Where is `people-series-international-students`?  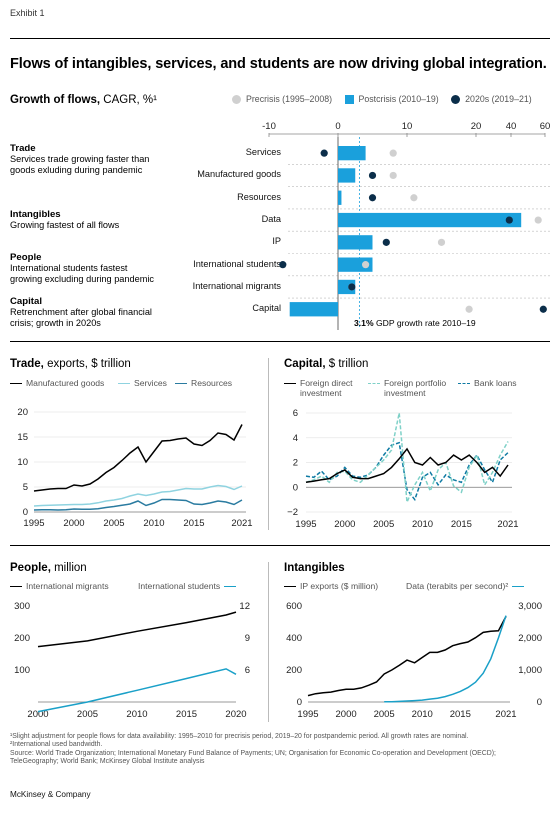 people-series-international-students is located at coordinates (137, 690).